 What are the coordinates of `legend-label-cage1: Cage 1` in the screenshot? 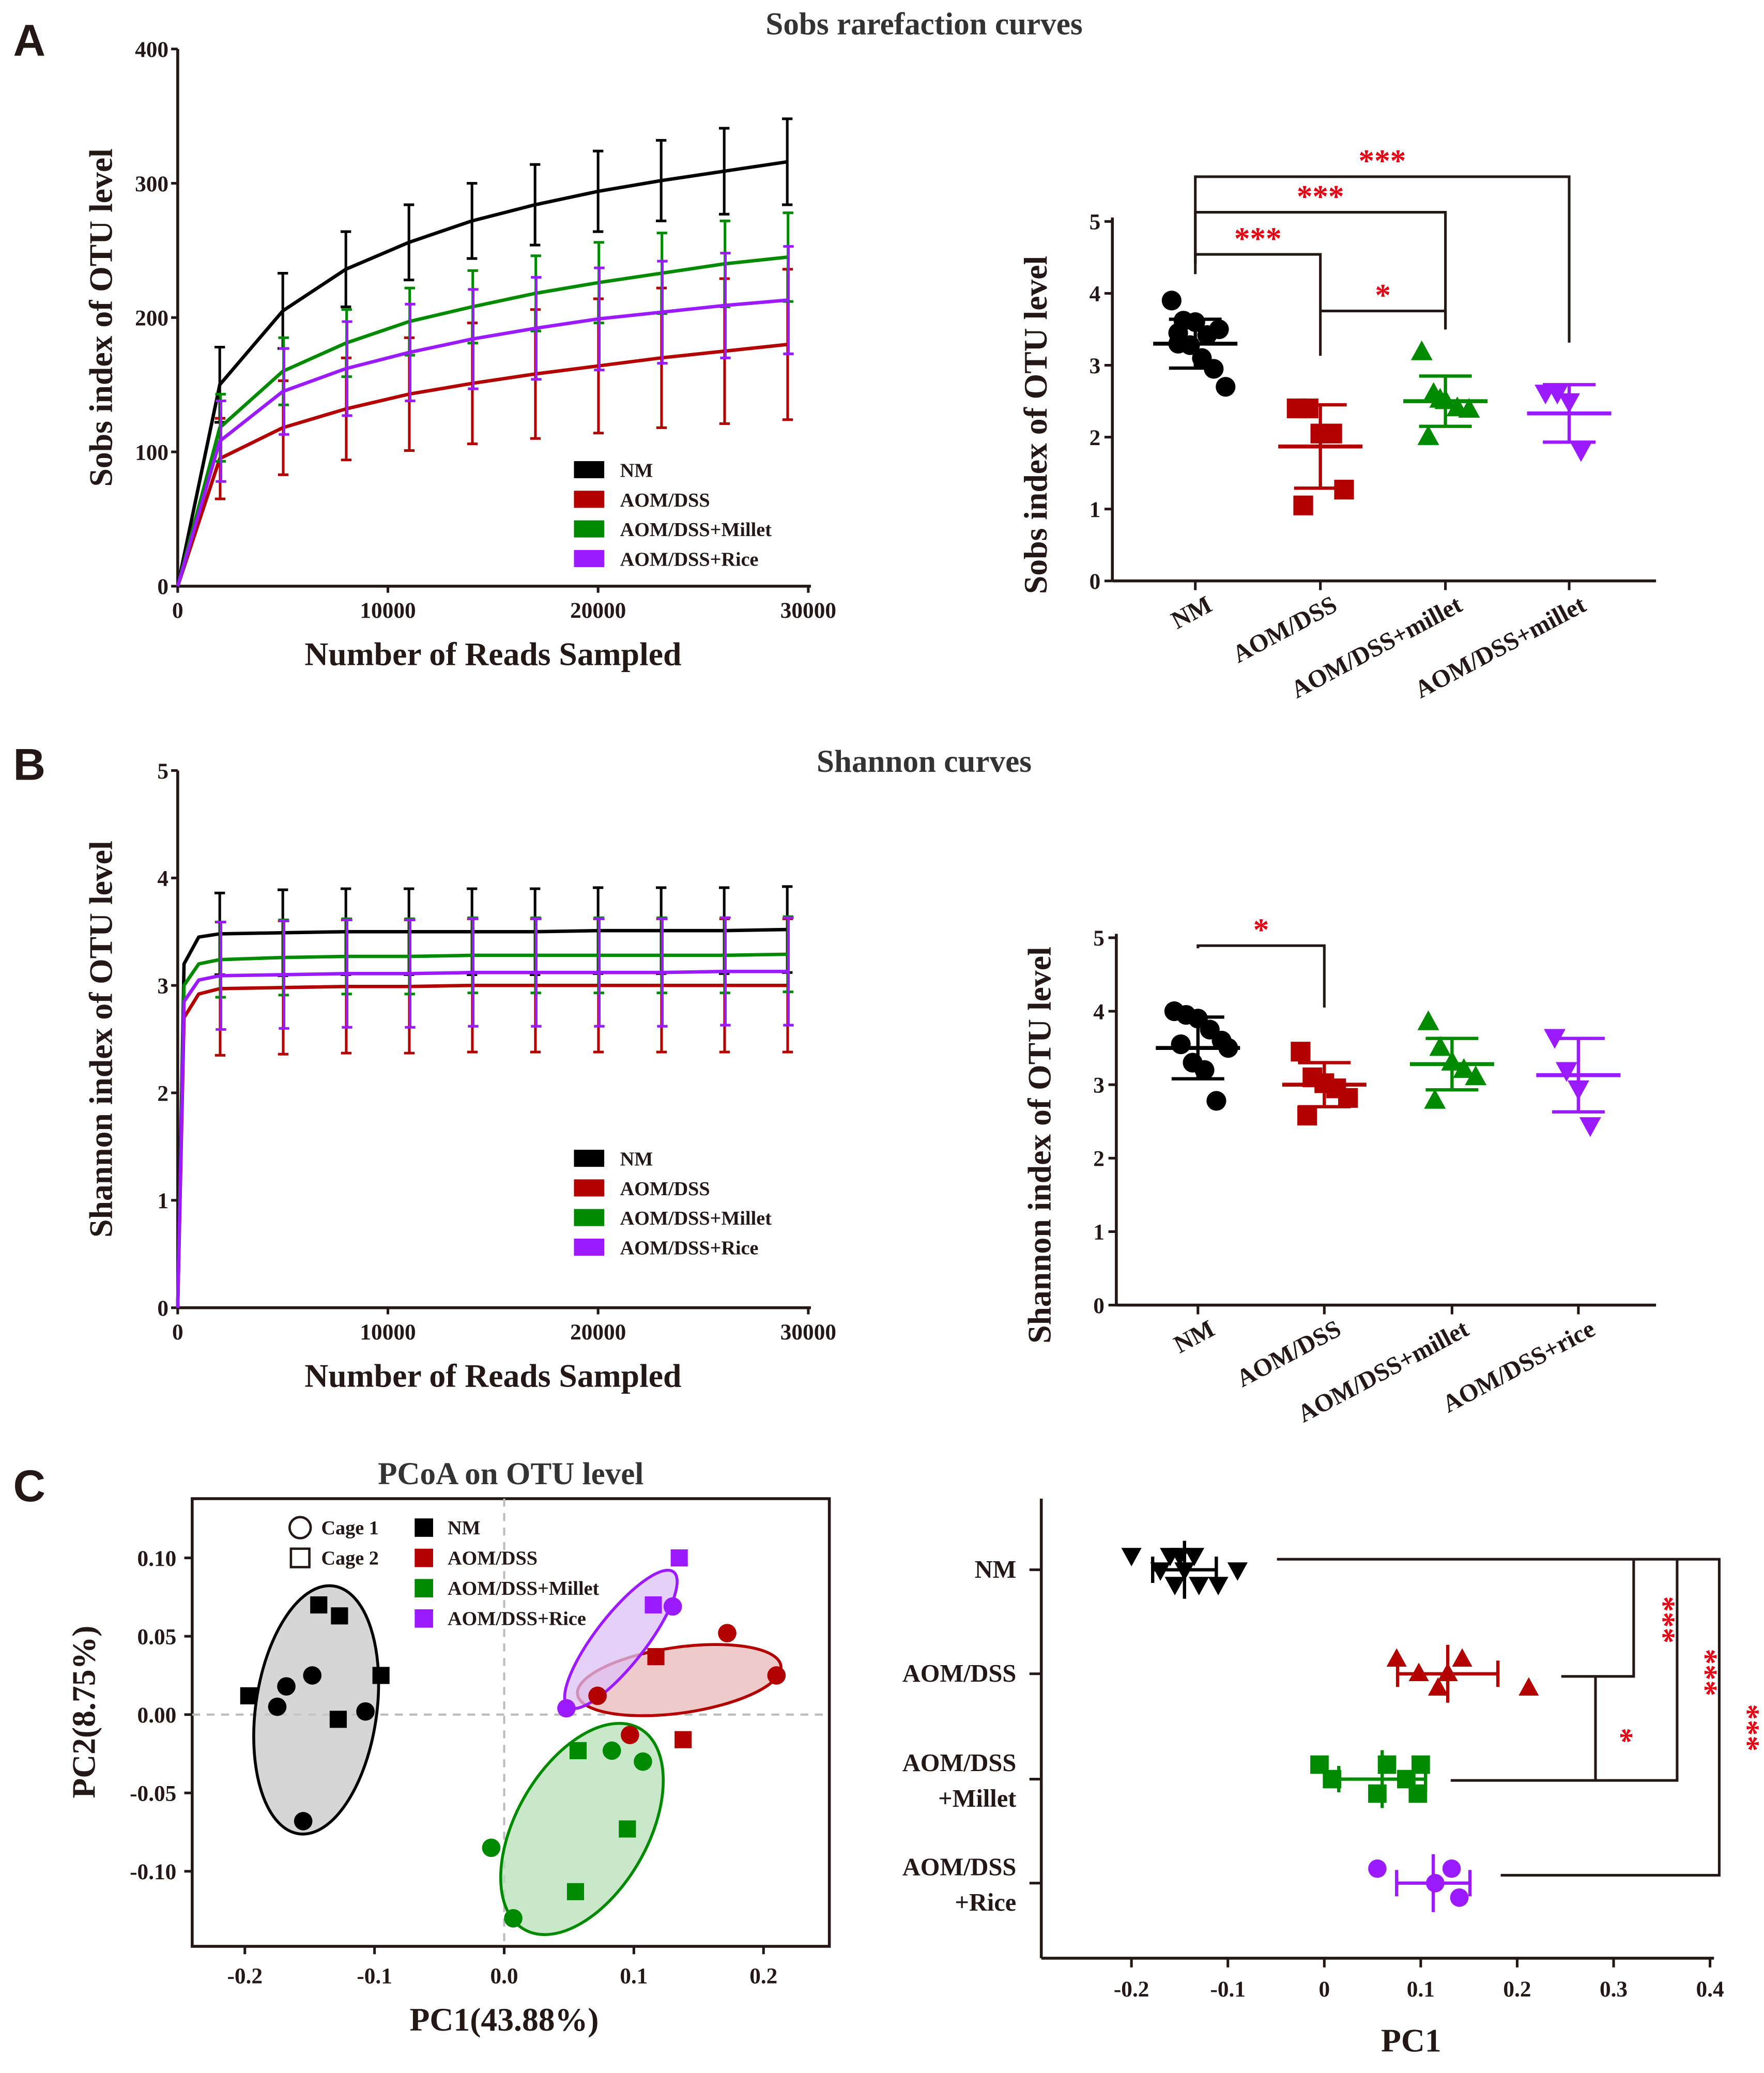 It's located at (349, 1528).